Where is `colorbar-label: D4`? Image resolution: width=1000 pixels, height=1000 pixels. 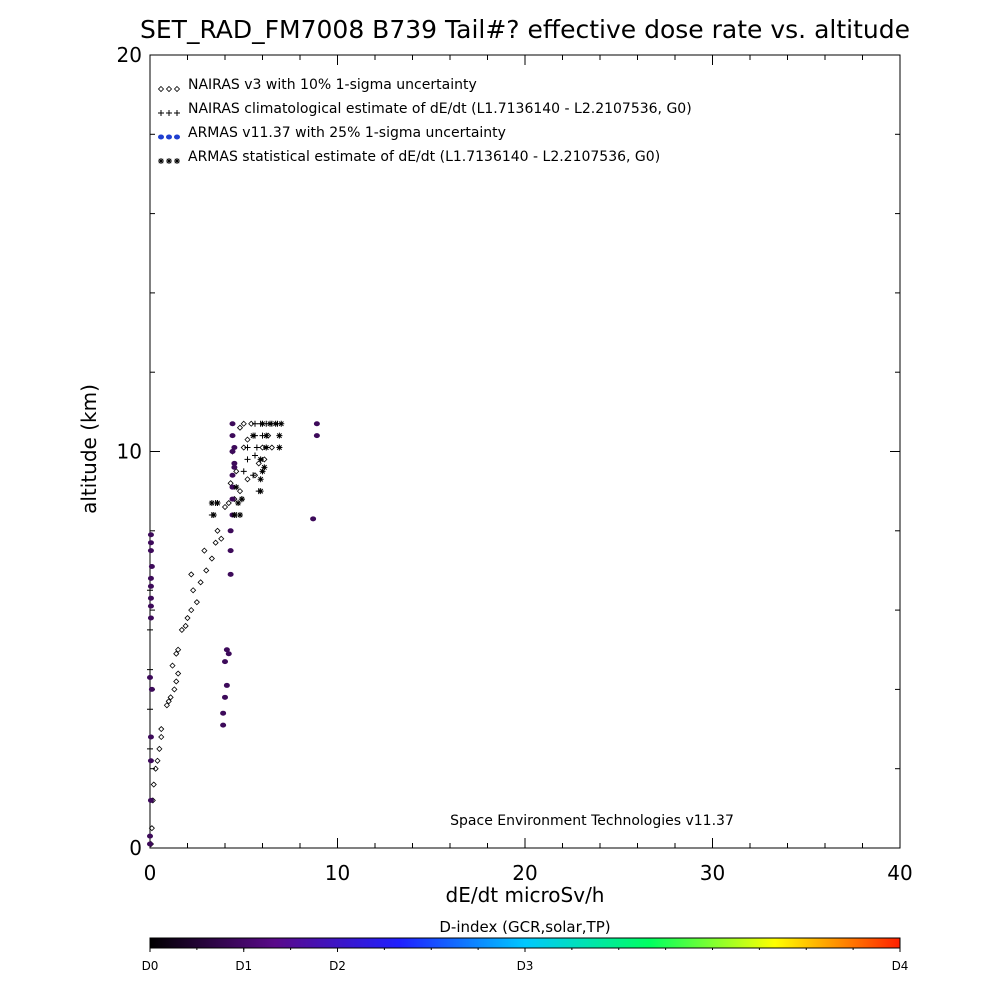
colorbar-label: D4 is located at coordinates (900, 966).